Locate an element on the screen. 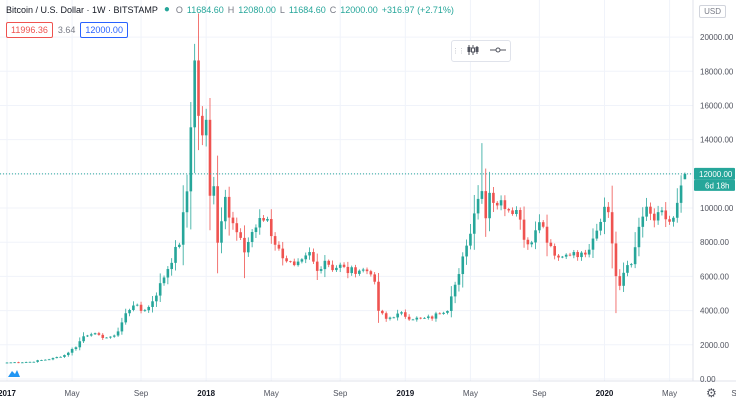  currency-badge: USD is located at coordinates (712, 11).